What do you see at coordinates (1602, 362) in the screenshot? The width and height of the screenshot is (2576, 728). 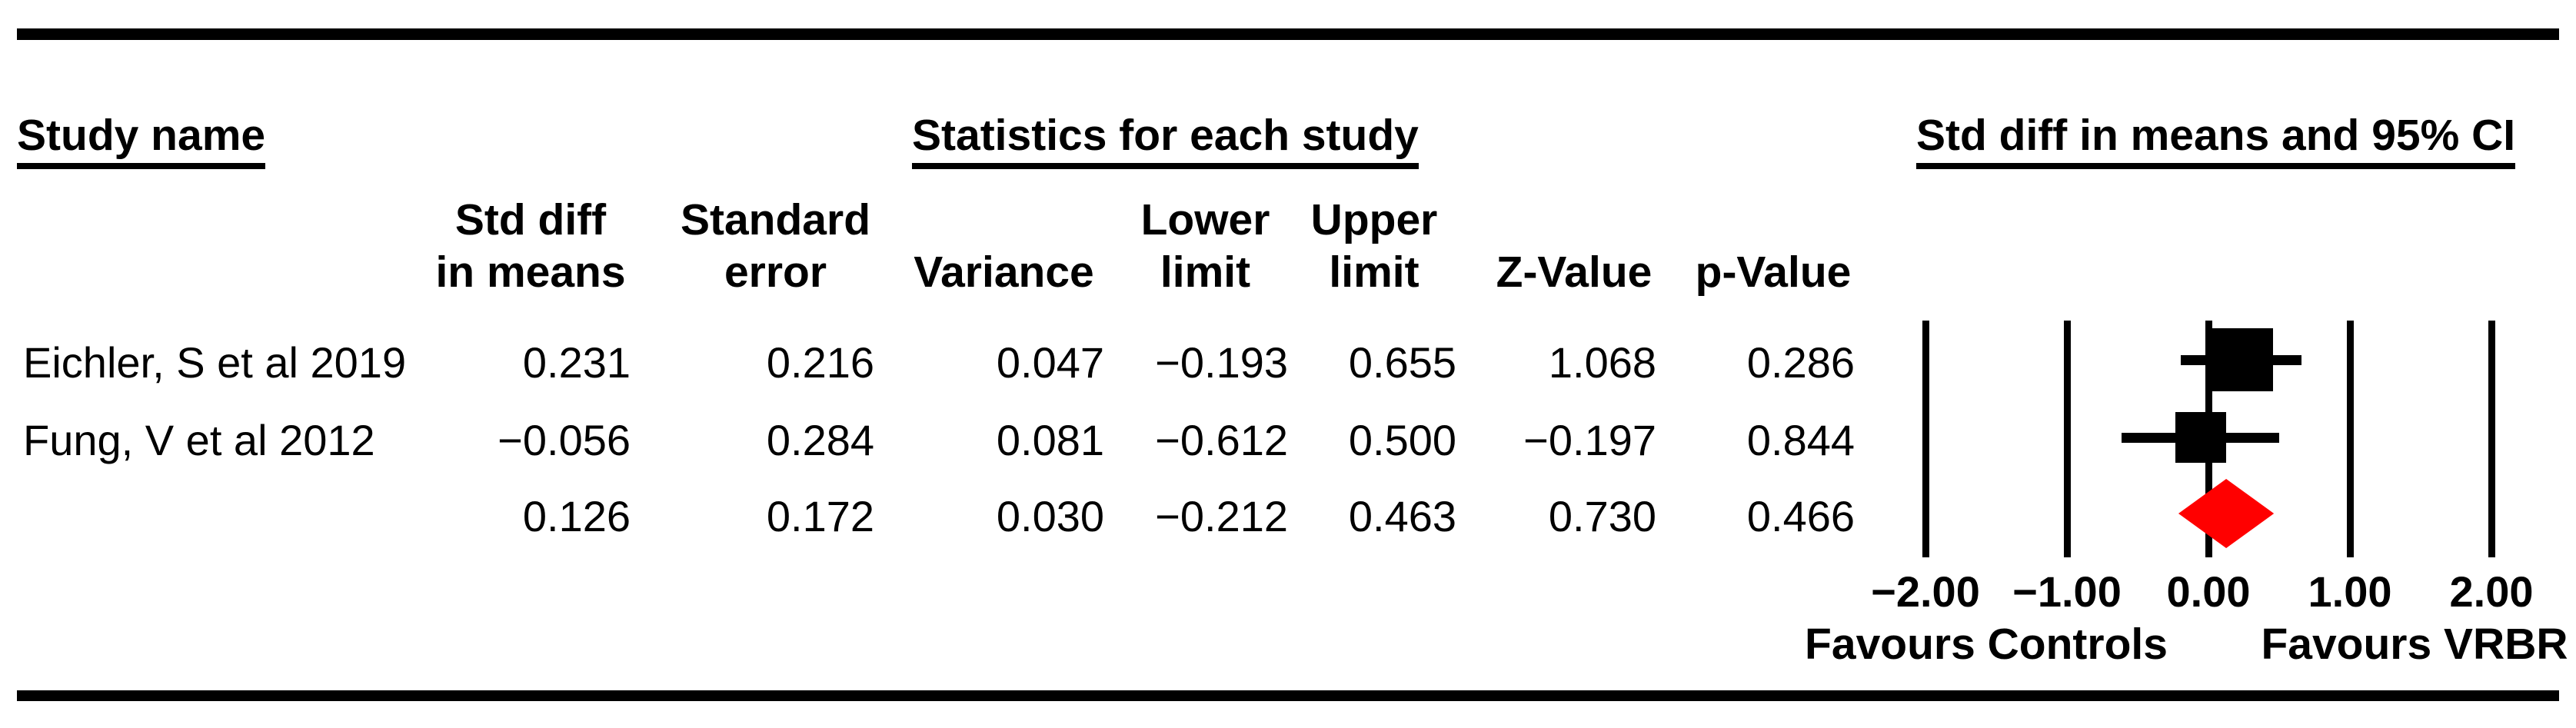 I see `z-value-cell: 1.068` at bounding box center [1602, 362].